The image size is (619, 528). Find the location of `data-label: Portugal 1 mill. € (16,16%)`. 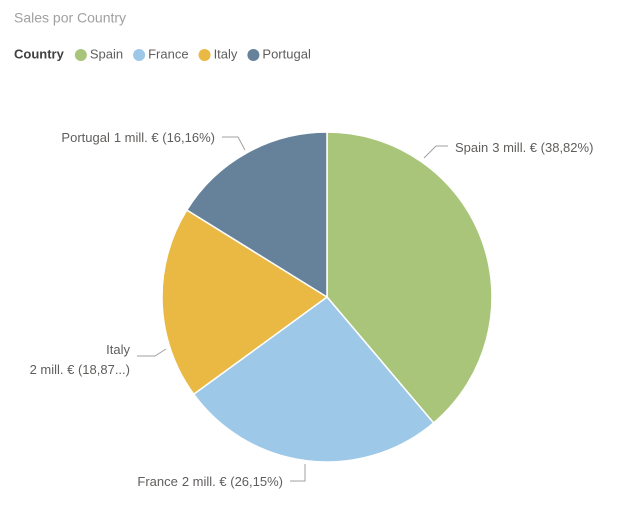

data-label: Portugal 1 mill. € (16,16%) is located at coordinates (138, 137).